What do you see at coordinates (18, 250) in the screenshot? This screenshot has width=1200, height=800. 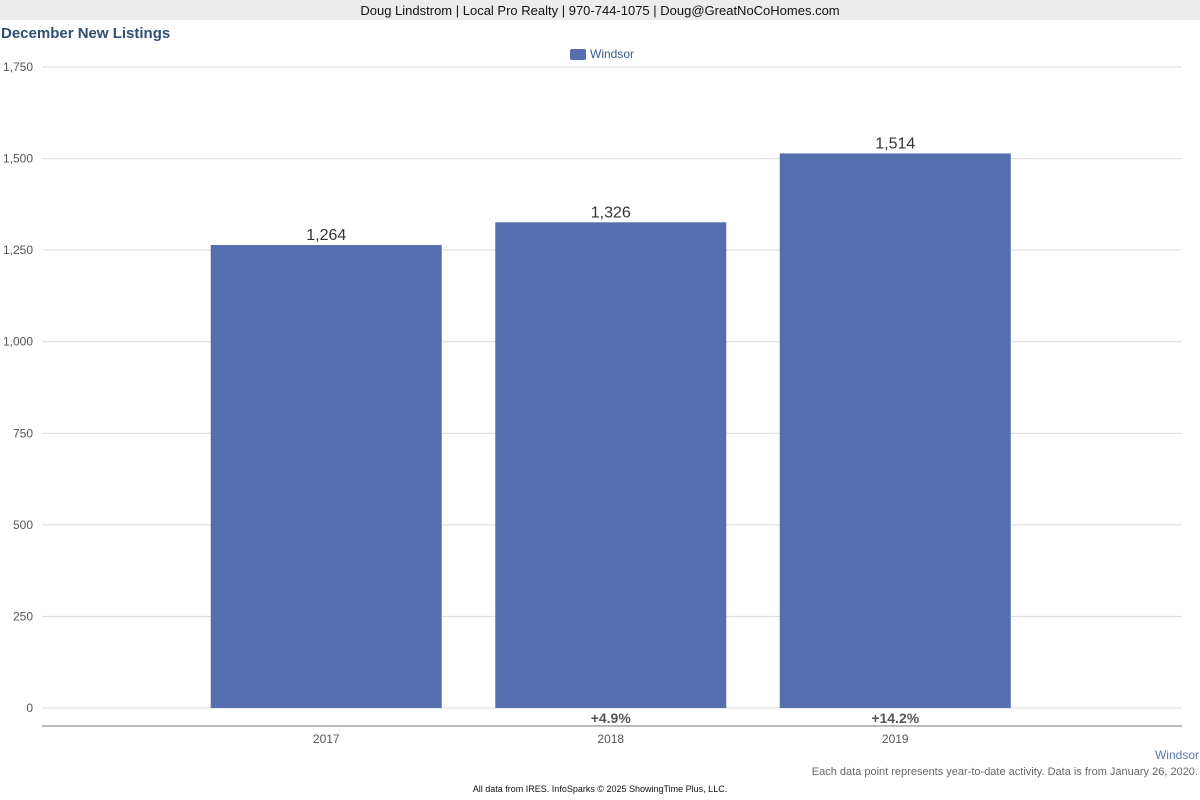 I see `y-tick-label: 1,250` at bounding box center [18, 250].